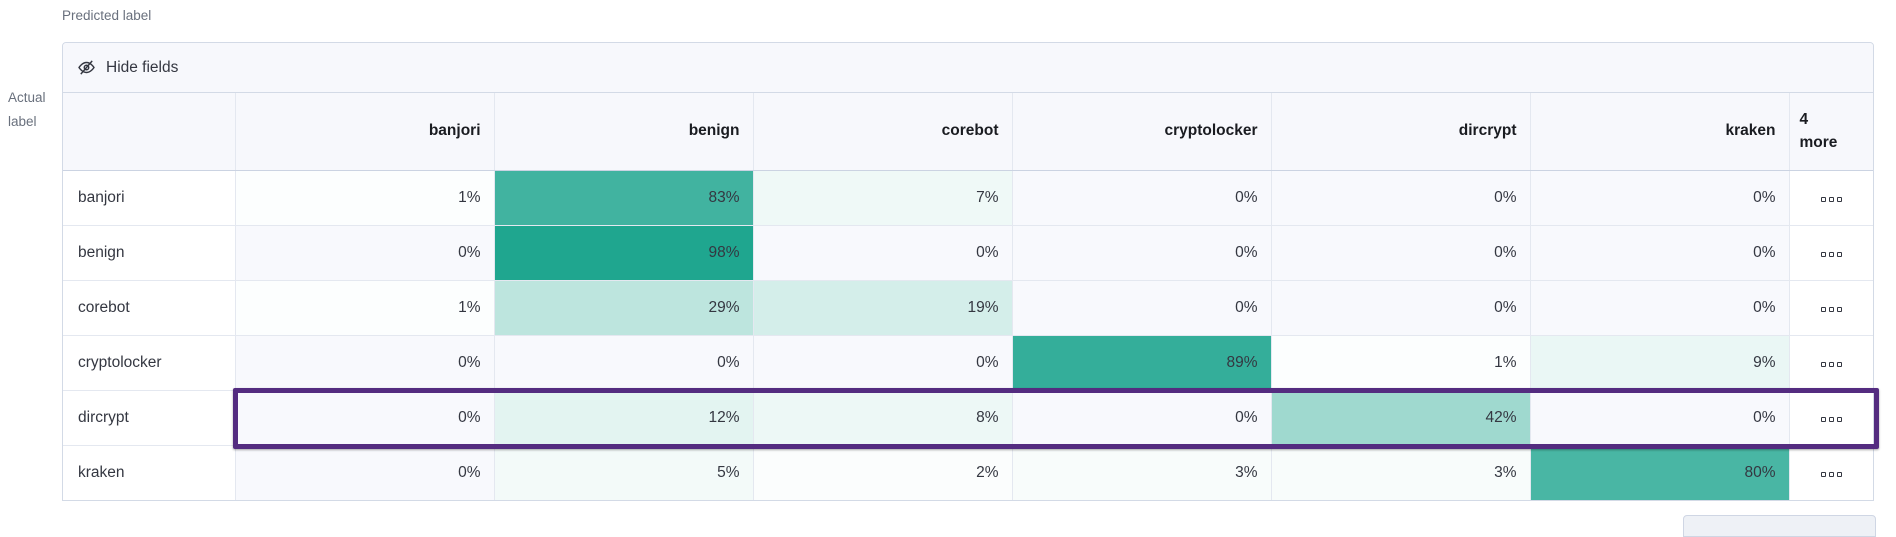 The image size is (1896, 537). Describe the element at coordinates (1142, 132) in the screenshot. I see `column-header-cryptolocker: cryptolocker` at that location.